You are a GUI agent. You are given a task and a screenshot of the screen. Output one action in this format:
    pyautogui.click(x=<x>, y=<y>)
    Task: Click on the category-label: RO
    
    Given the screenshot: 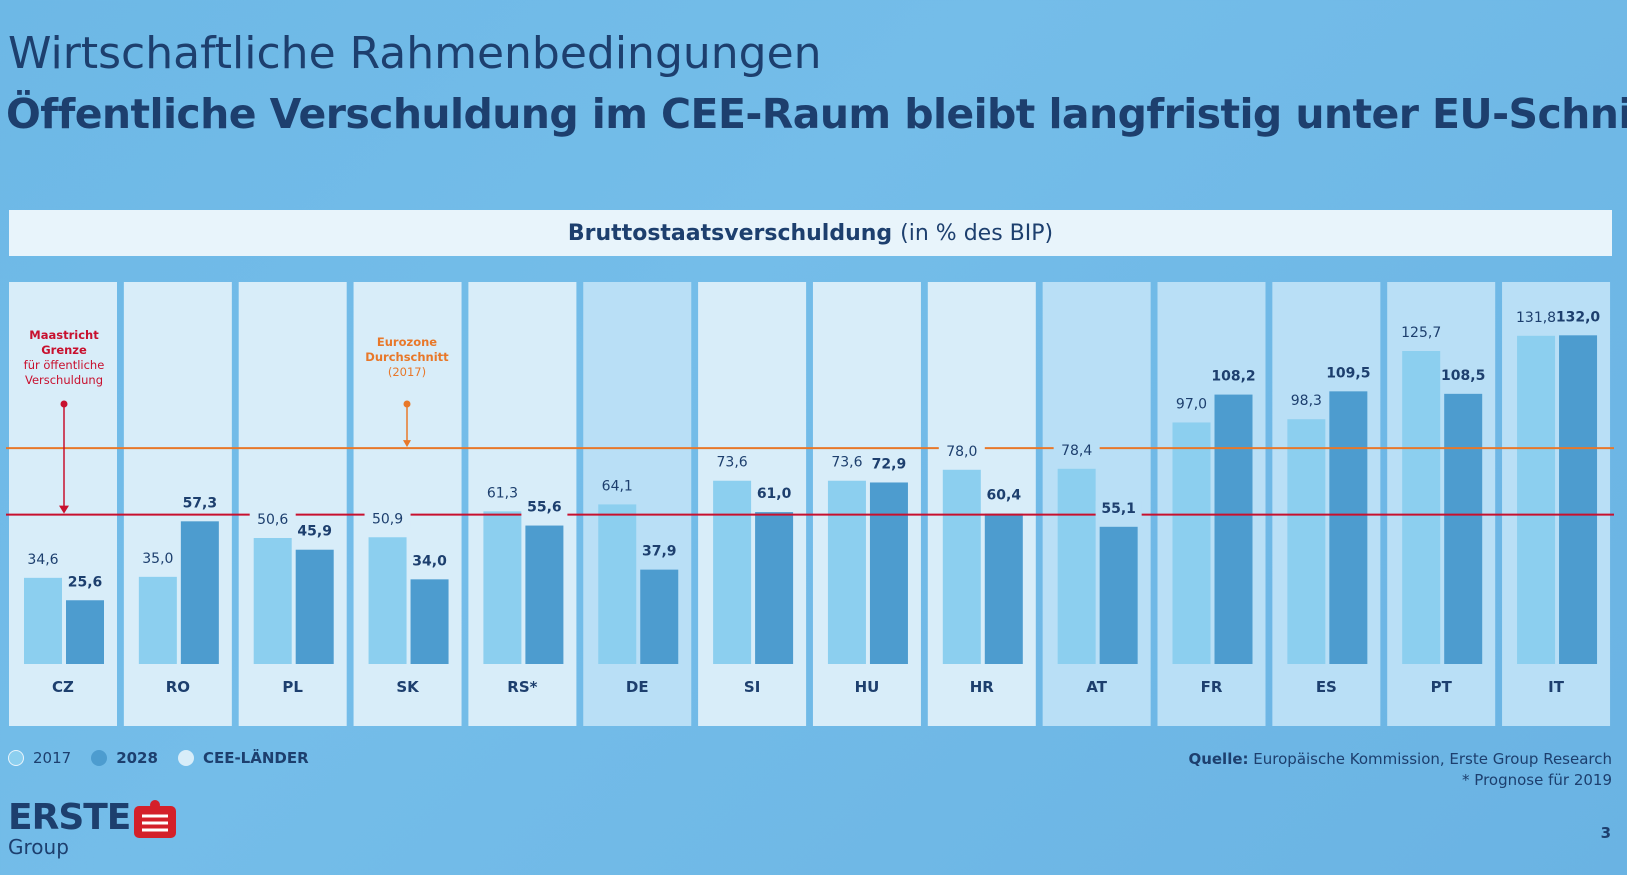 What is the action you would take?
    pyautogui.click(x=178, y=687)
    